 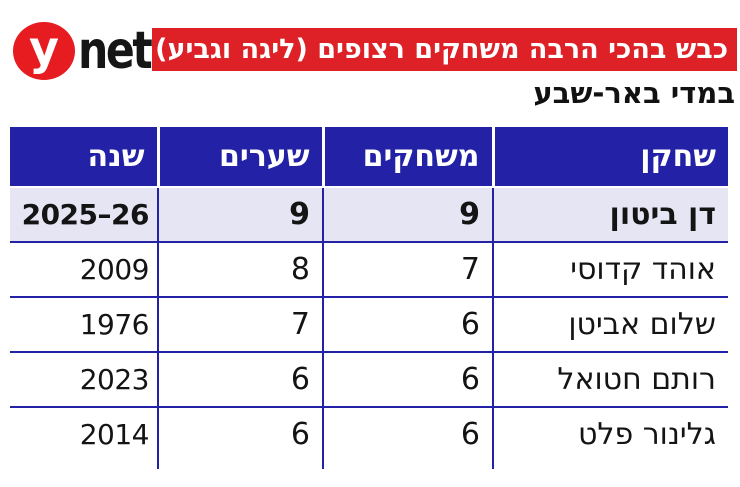 I want to click on cell-goals: 8, so click(x=240, y=269).